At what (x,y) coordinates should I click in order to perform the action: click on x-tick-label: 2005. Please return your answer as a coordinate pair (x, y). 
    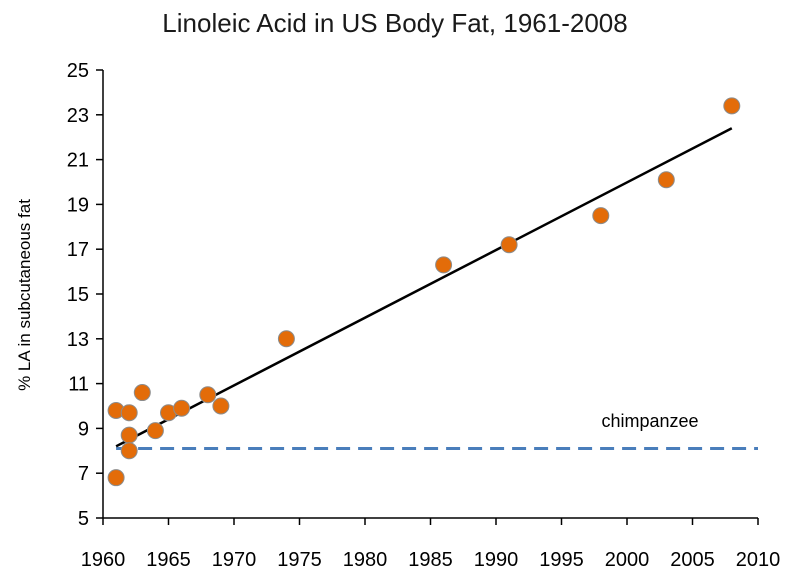
    Looking at the image, I should click on (692, 560).